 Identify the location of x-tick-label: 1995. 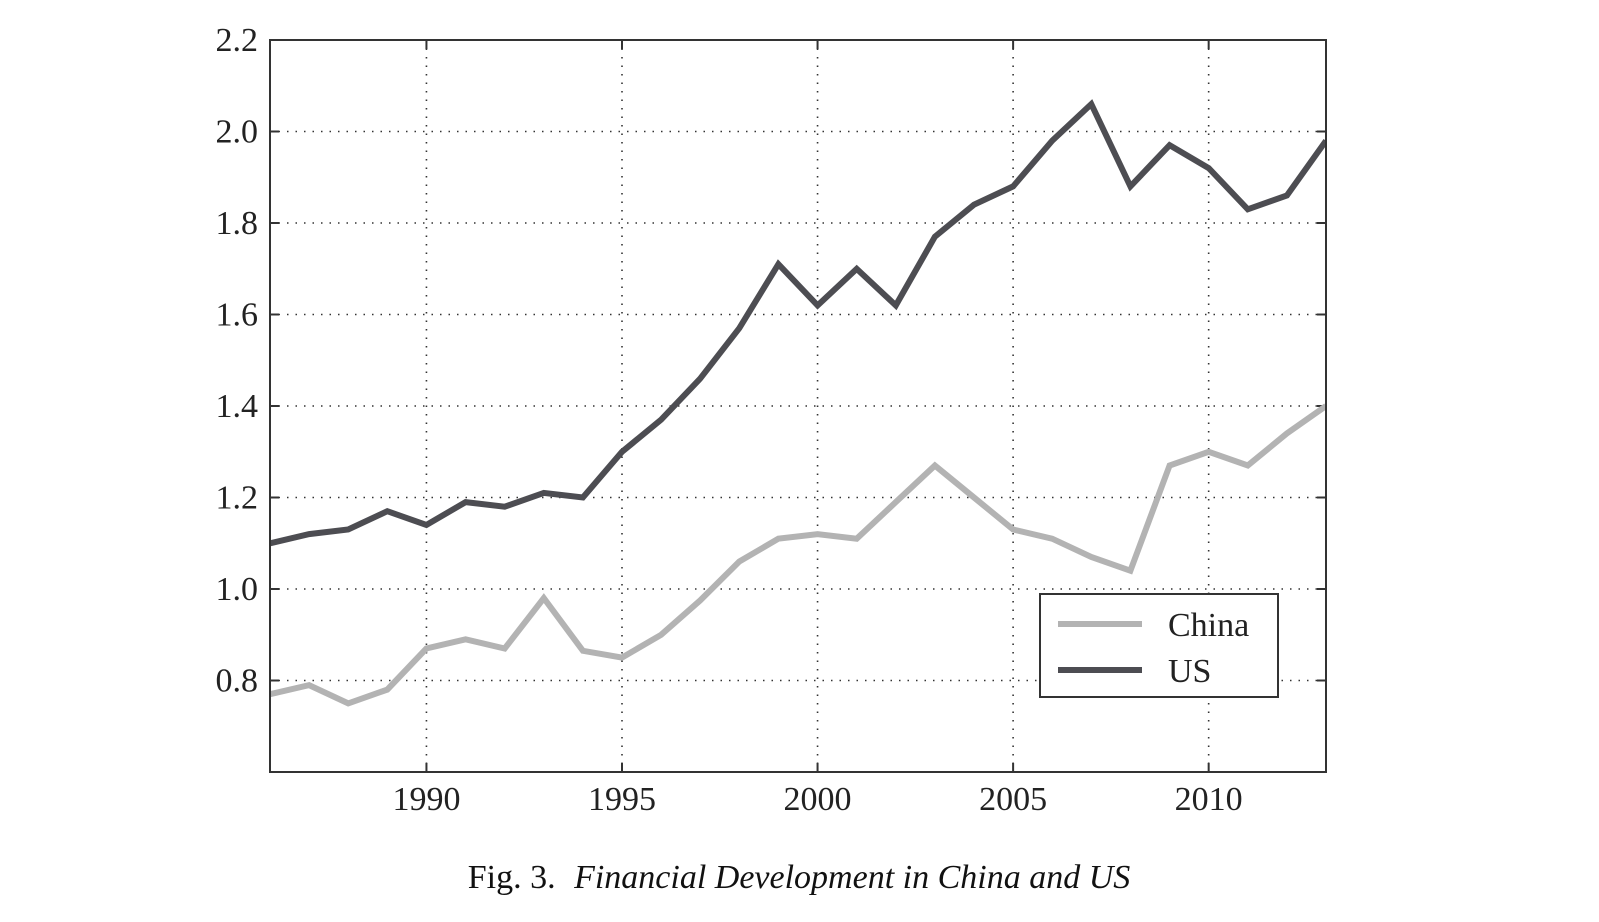
(622, 799).